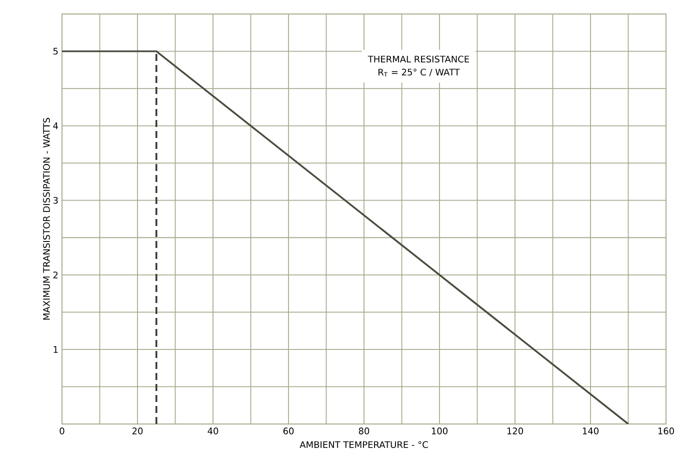  I want to click on x-tick-label: 40, so click(213, 431).